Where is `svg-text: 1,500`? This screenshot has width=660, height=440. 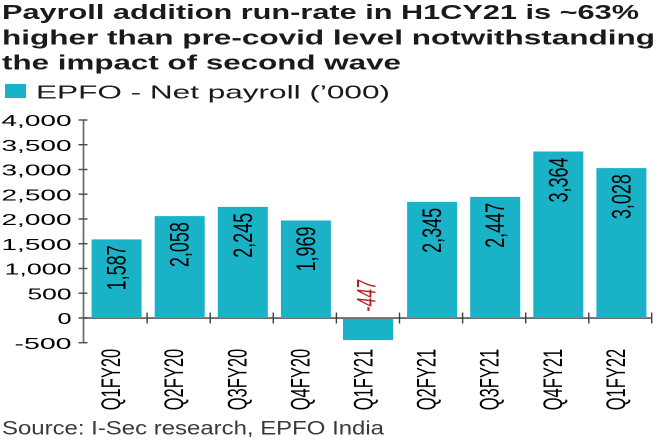 svg-text: 1,500 is located at coordinates (37, 245).